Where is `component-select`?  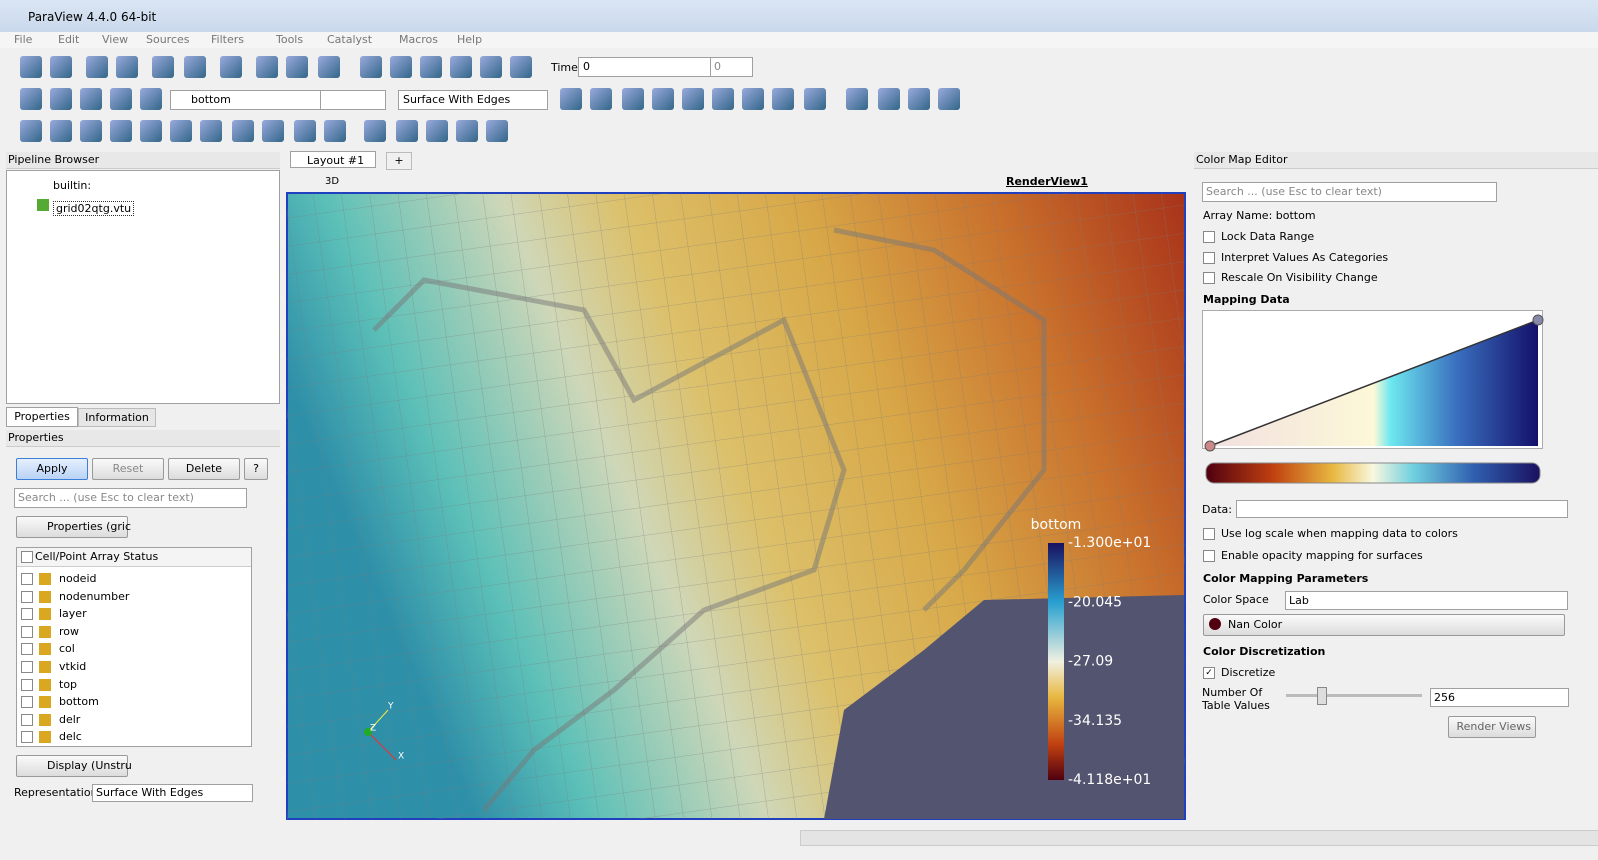 component-select is located at coordinates (353, 100).